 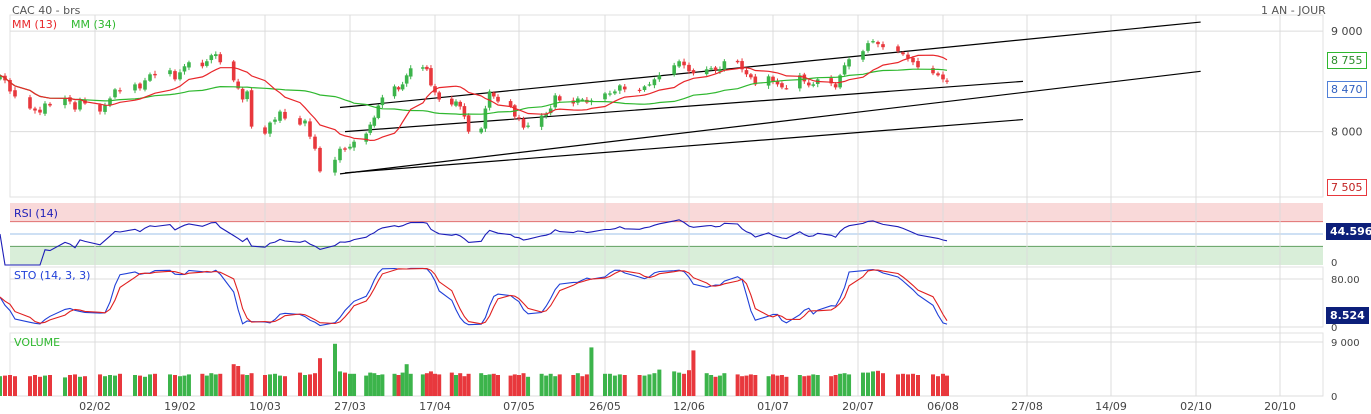 I want to click on volume-bars, so click(x=474, y=369).